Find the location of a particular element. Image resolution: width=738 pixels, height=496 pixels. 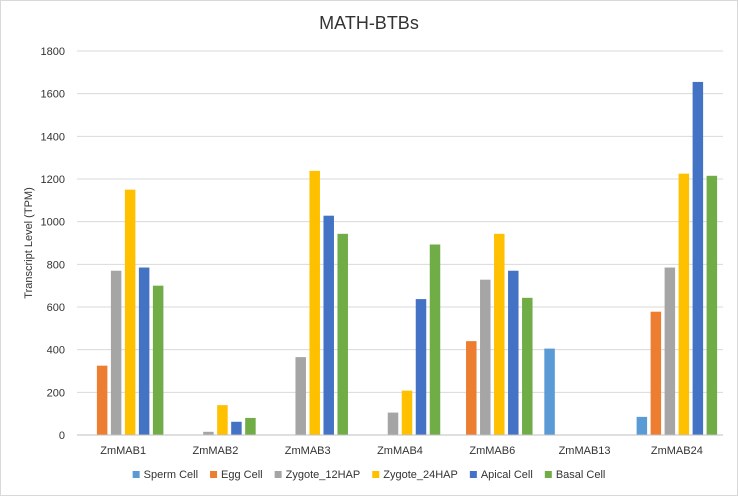

y-tick-label: 200 is located at coordinates (56, 393).